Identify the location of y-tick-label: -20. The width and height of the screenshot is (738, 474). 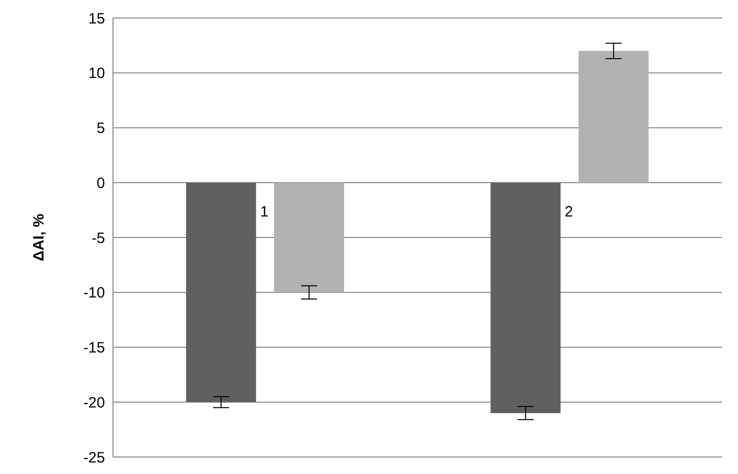
(94, 403).